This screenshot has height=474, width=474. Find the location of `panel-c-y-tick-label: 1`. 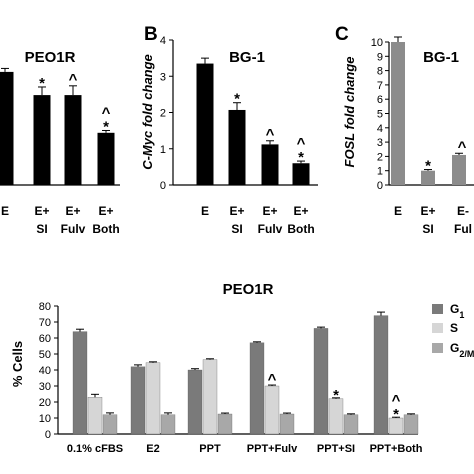

panel-c-y-tick-label: 1 is located at coordinates (380, 172).